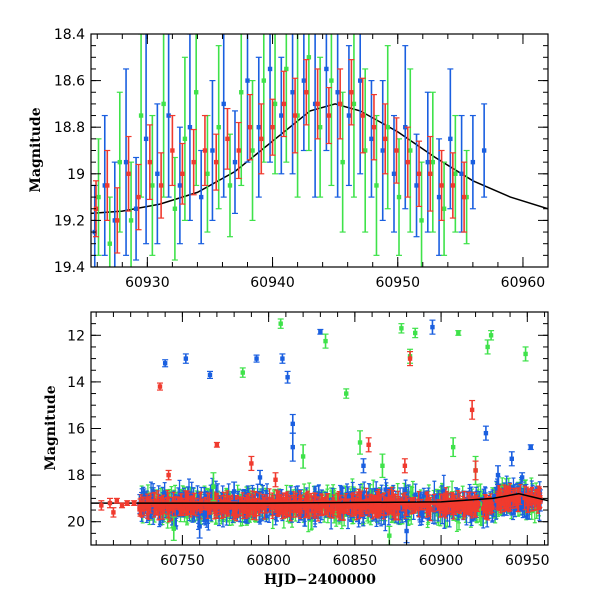 This screenshot has width=600, height=600. Describe the element at coordinates (182, 561) in the screenshot. I see `bottom-x-tick-label: 60750` at that location.